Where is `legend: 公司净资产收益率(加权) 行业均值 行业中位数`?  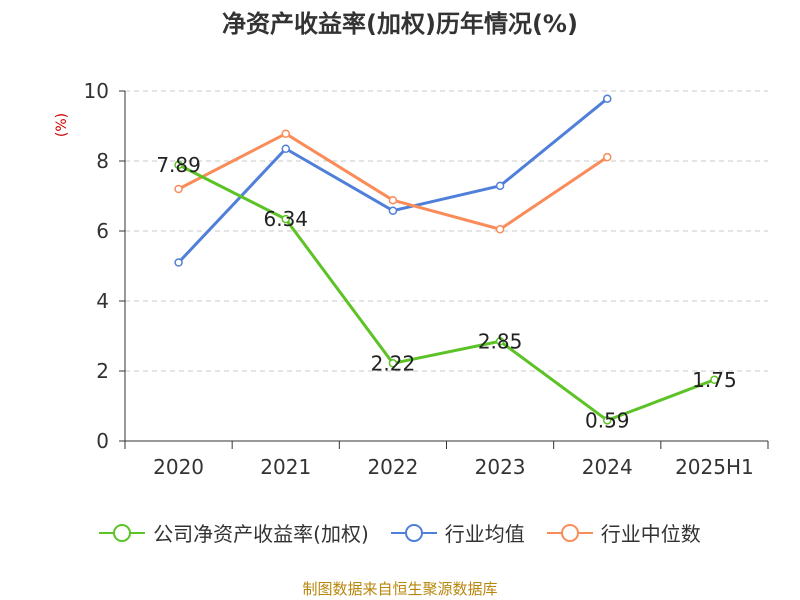 legend: 公司净资产收益率(加权) 行业均值 行业中位数 is located at coordinates (400, 532).